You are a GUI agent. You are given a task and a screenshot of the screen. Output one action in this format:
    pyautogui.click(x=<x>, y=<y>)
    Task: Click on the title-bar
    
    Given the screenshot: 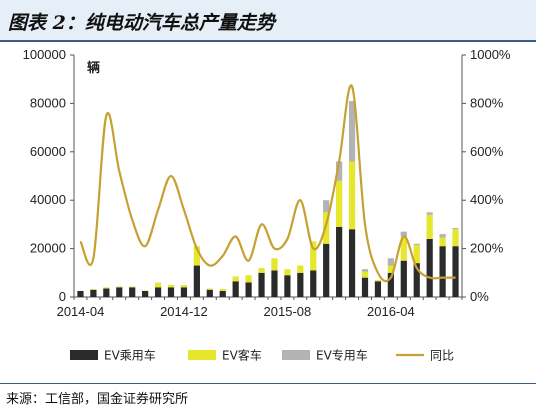 What is the action you would take?
    pyautogui.click(x=268, y=20)
    